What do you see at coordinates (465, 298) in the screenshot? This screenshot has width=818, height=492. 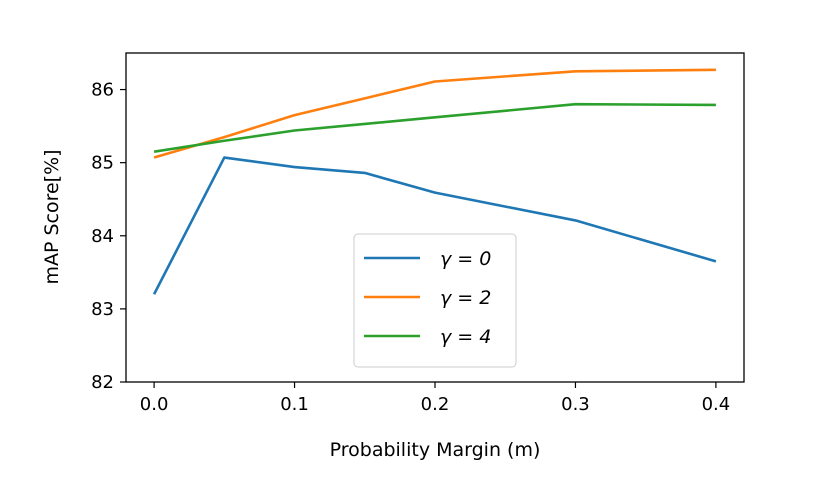 I see `legend-label-1: γ = 2` at bounding box center [465, 298].